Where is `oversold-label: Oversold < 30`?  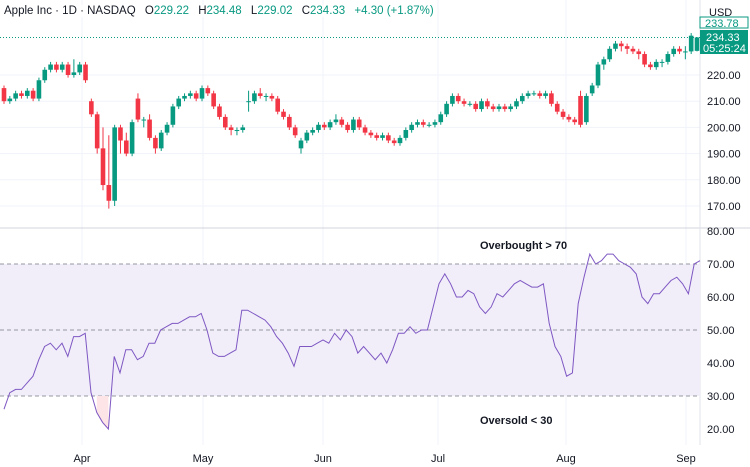
oversold-label: Oversold < 30 is located at coordinates (516, 421).